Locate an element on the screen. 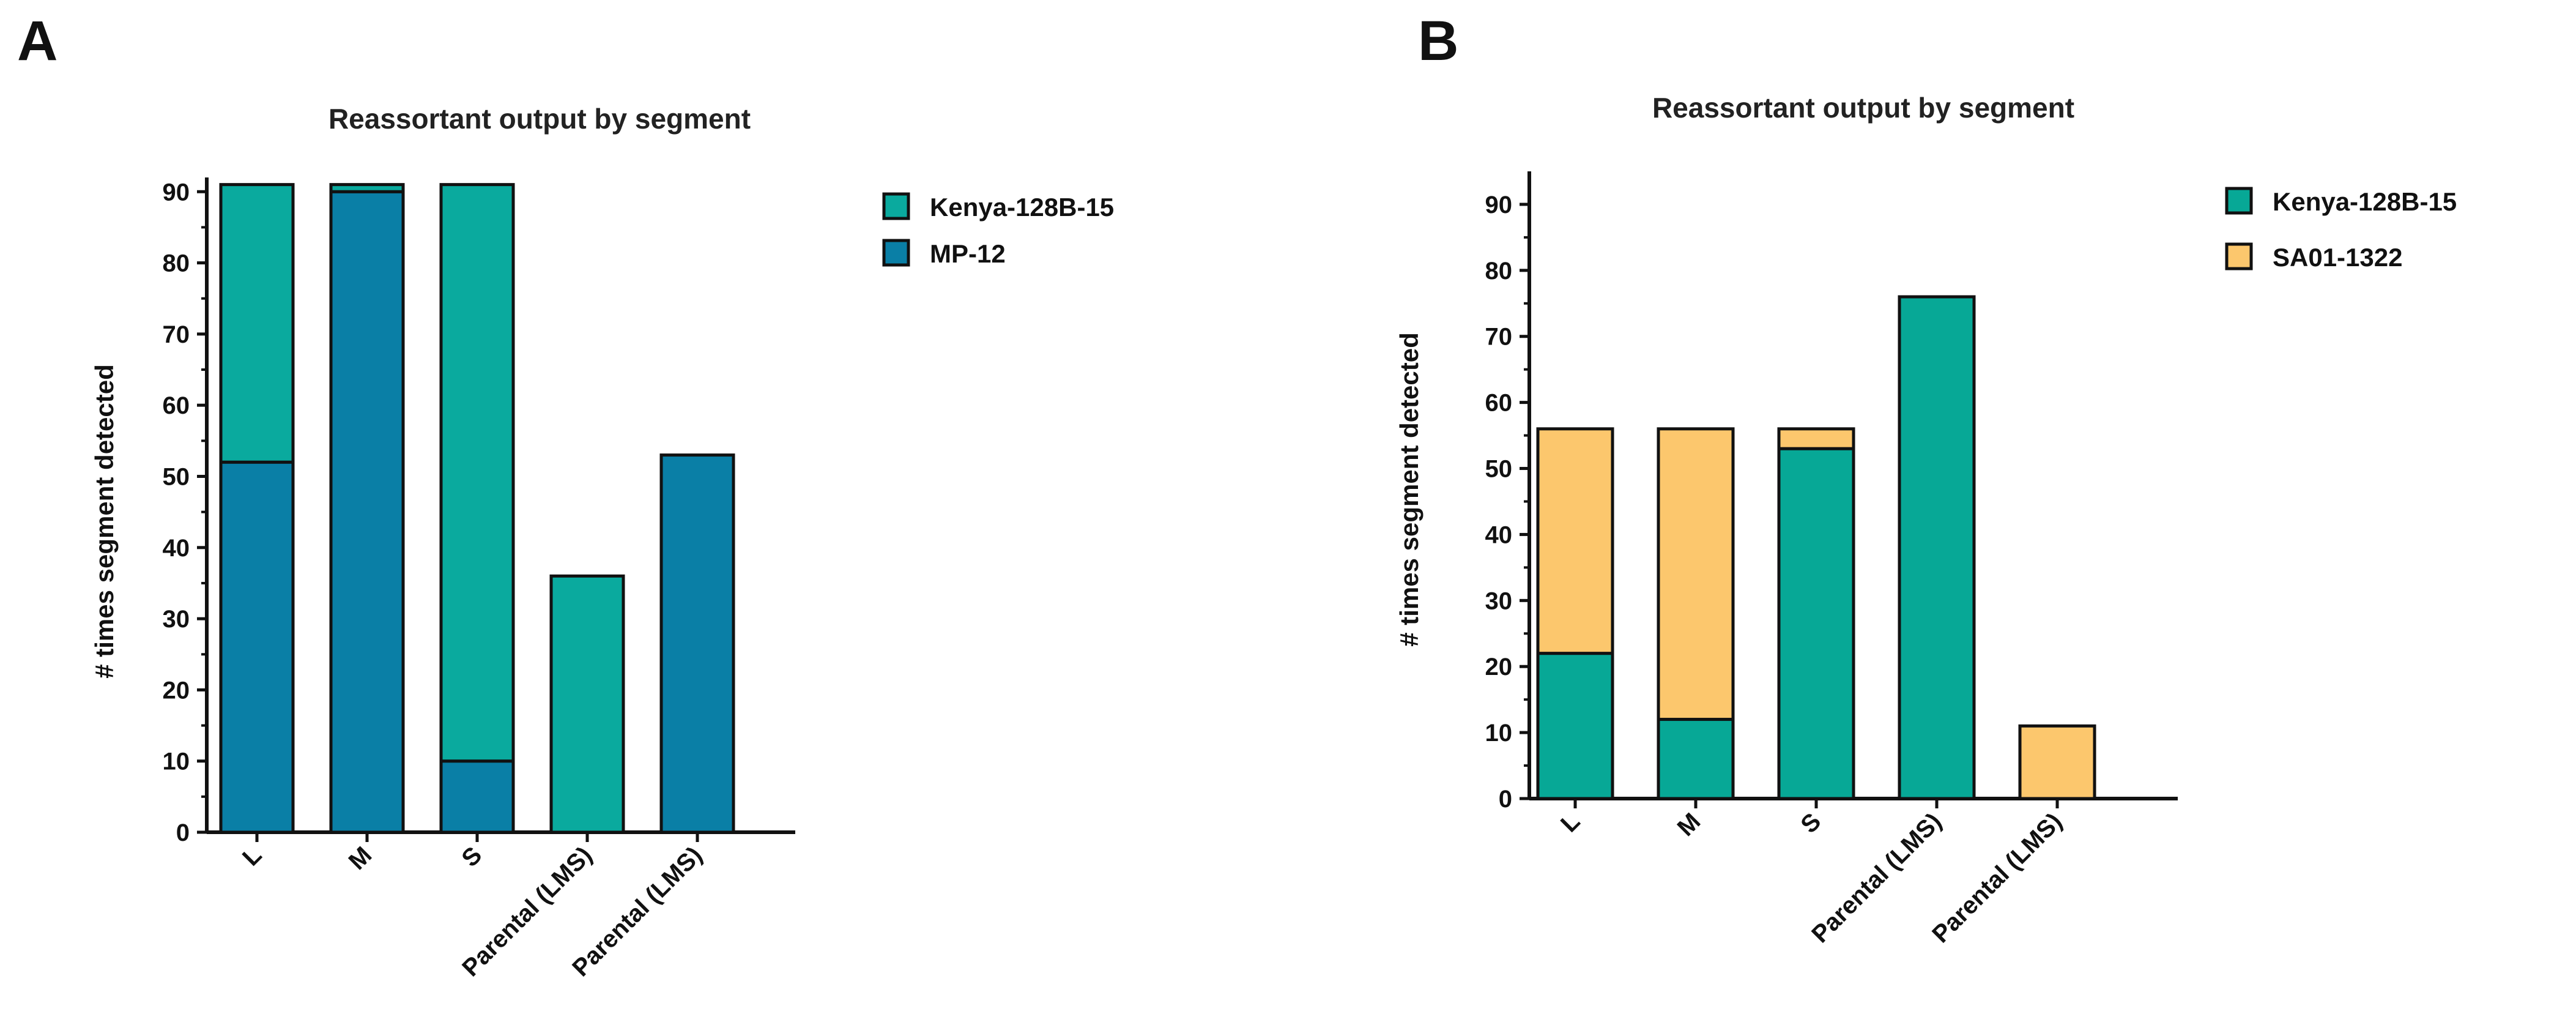 This screenshot has height=1025, width=2576. chart-b-y-tick-label: 80 is located at coordinates (1499, 271).